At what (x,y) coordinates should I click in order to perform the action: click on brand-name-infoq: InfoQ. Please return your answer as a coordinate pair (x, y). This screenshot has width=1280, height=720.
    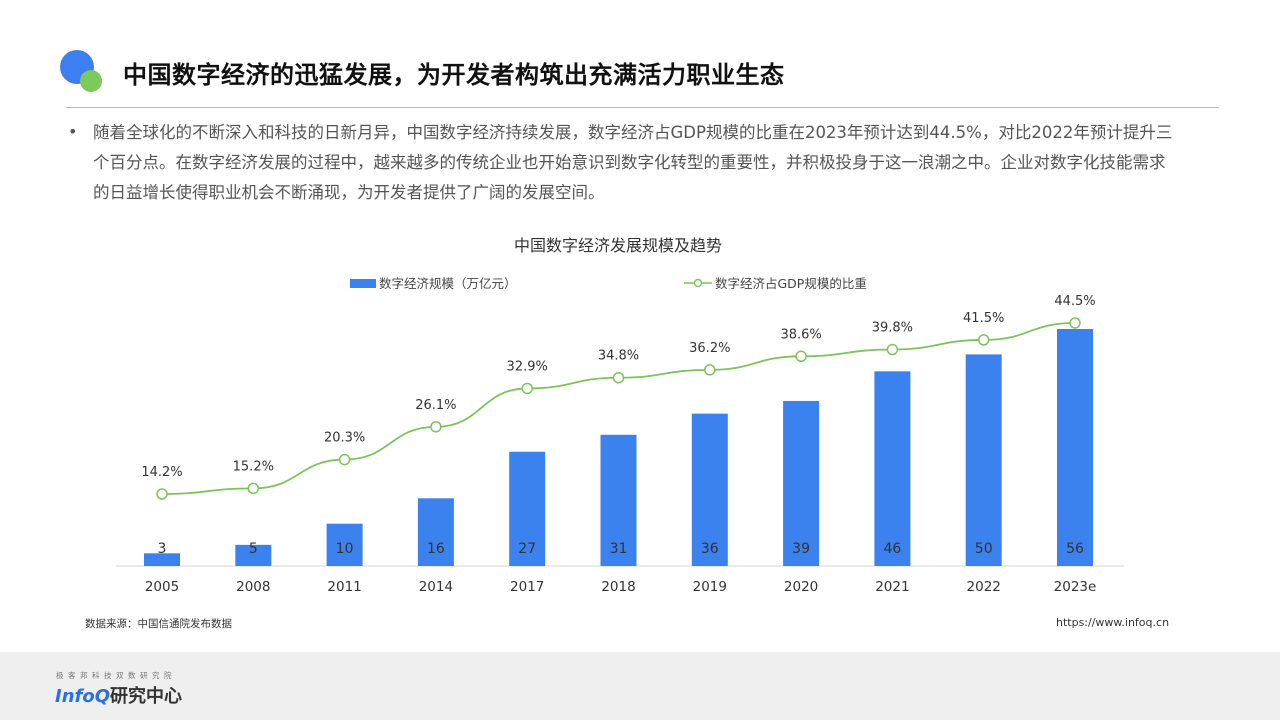
    Looking at the image, I should click on (83, 696).